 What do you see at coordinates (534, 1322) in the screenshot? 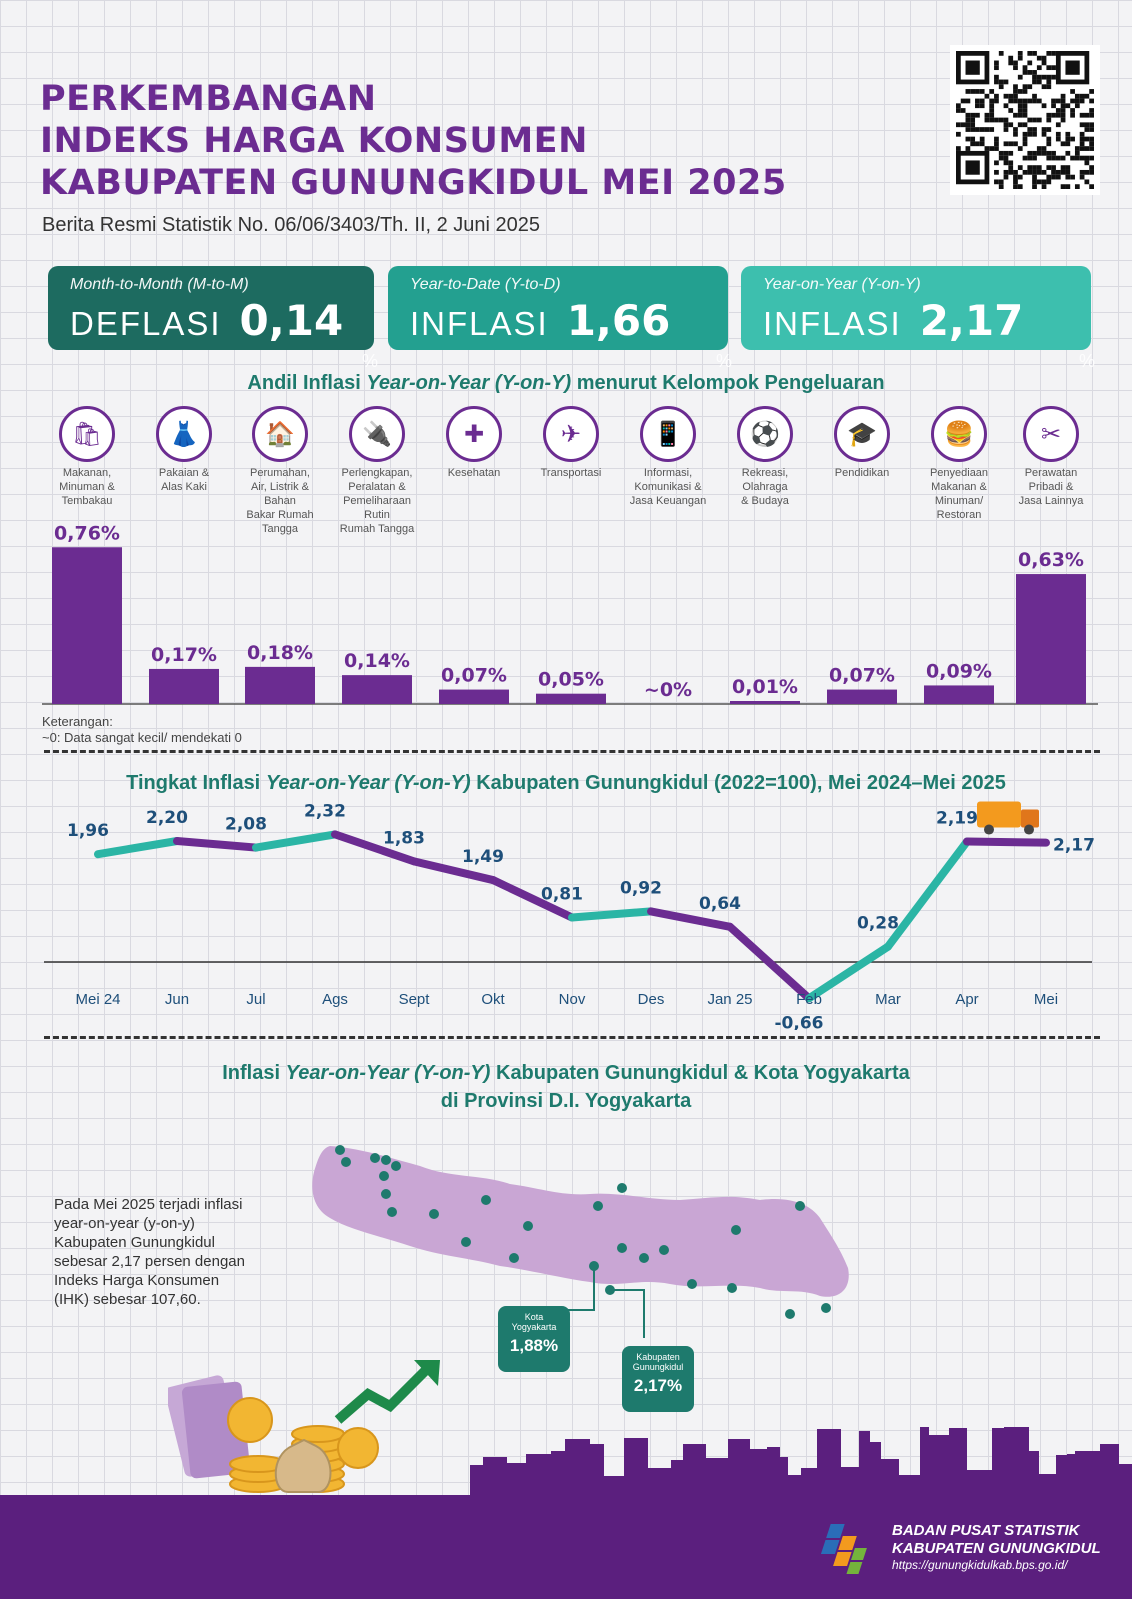
I see `callout-label: Kota Yogyakarta` at bounding box center [534, 1322].